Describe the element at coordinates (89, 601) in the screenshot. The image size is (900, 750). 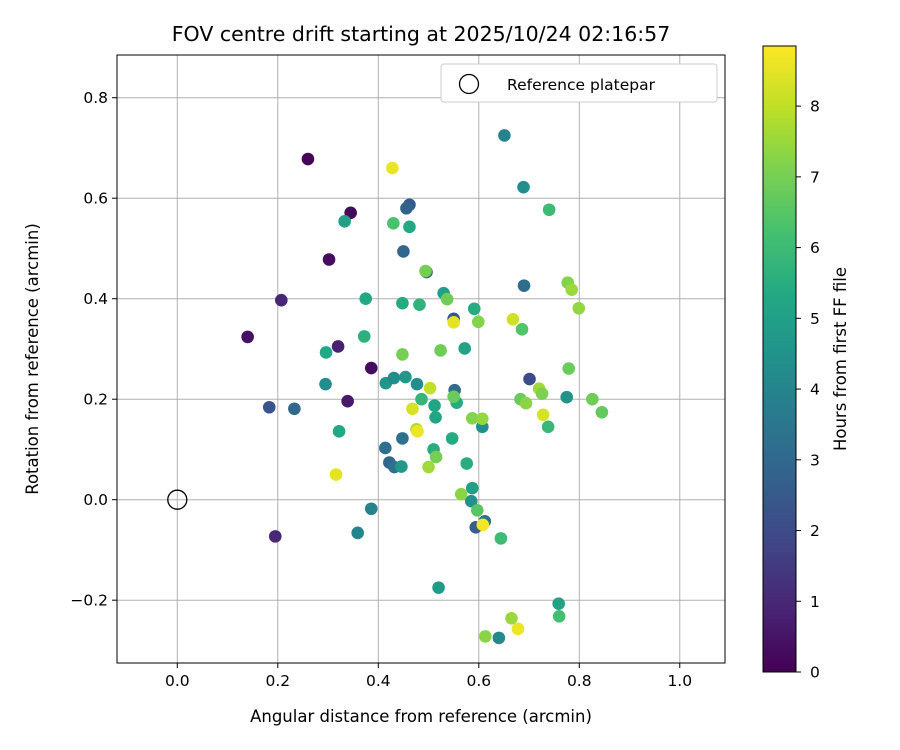
I see `y-tick-label: −0.2` at that location.